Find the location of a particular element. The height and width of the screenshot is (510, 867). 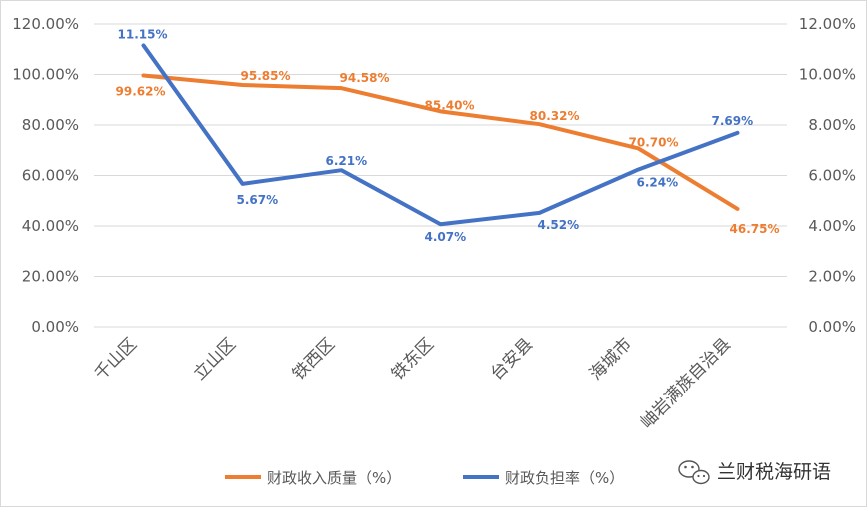

left-tick-label: 60.00% is located at coordinates (50, 176).